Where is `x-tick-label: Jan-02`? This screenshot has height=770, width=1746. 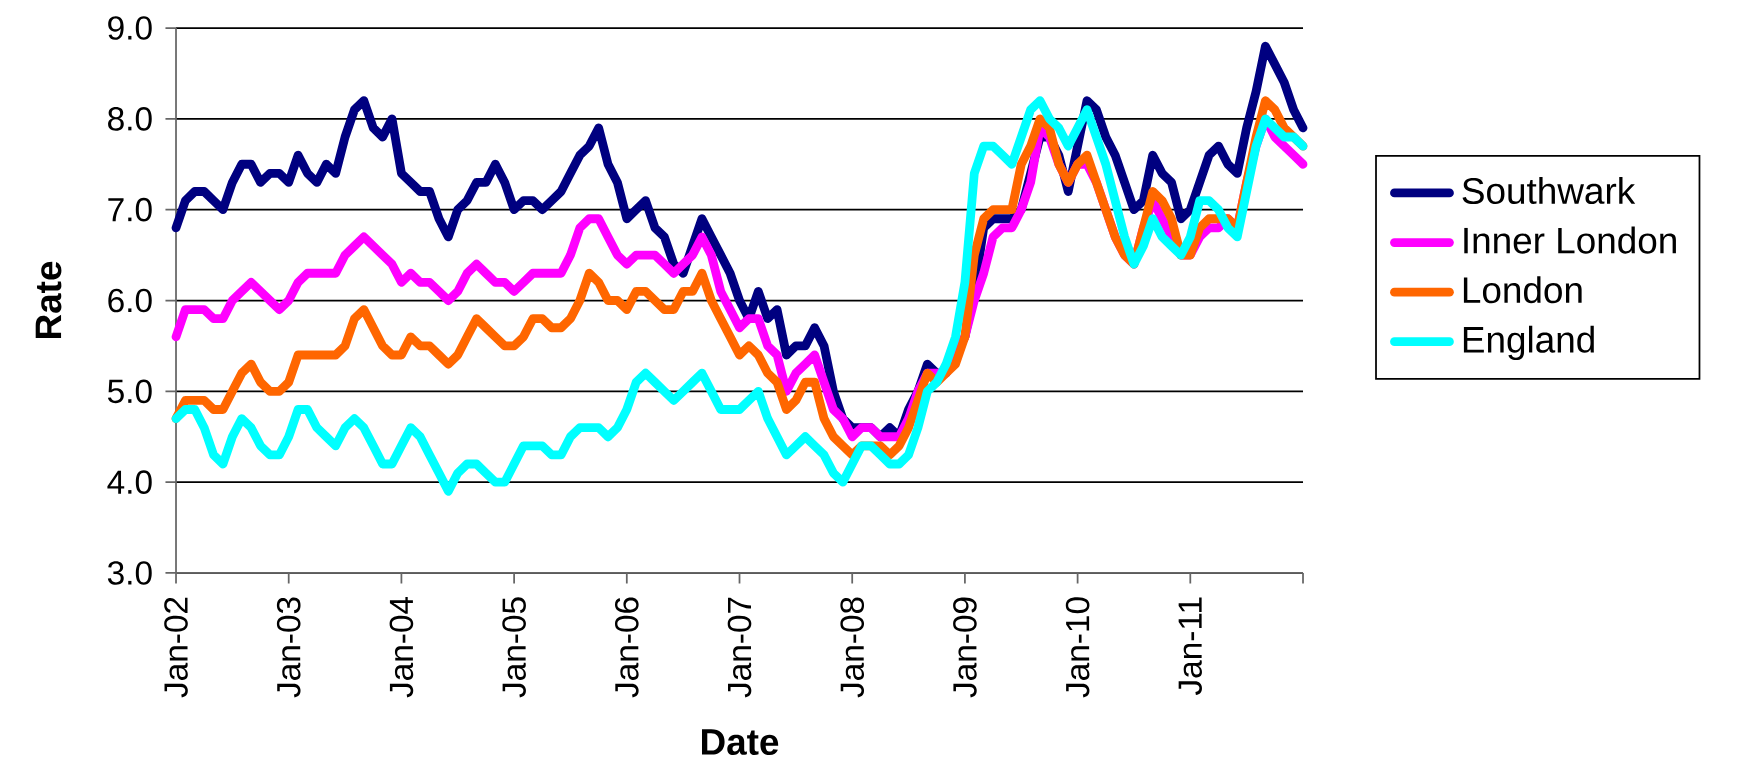
x-tick-label: Jan-02 is located at coordinates (176, 647).